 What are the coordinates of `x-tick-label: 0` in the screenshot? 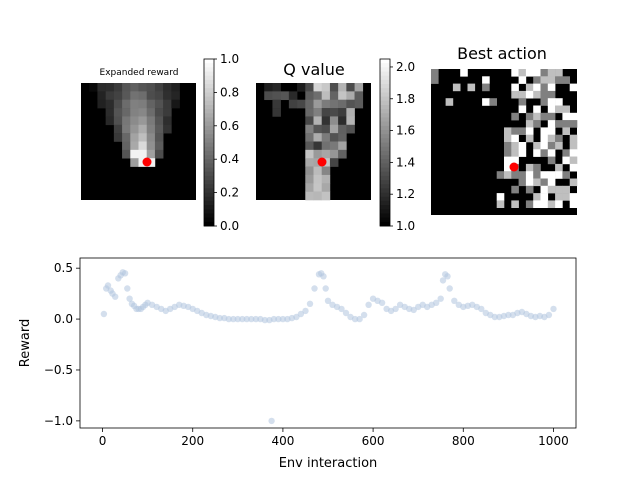 It's located at (103, 441).